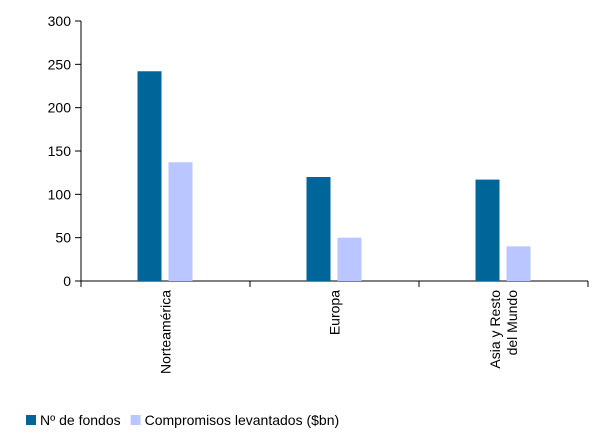 This screenshot has height=440, width=593. Describe the element at coordinates (60, 21) in the screenshot. I see `y-tick-label: 300` at that location.